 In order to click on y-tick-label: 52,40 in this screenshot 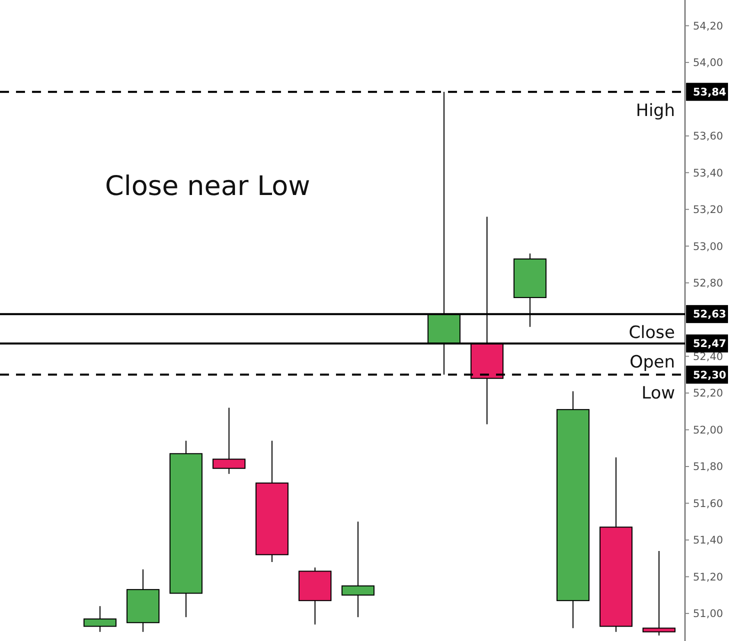, I will do `click(708, 356)`.